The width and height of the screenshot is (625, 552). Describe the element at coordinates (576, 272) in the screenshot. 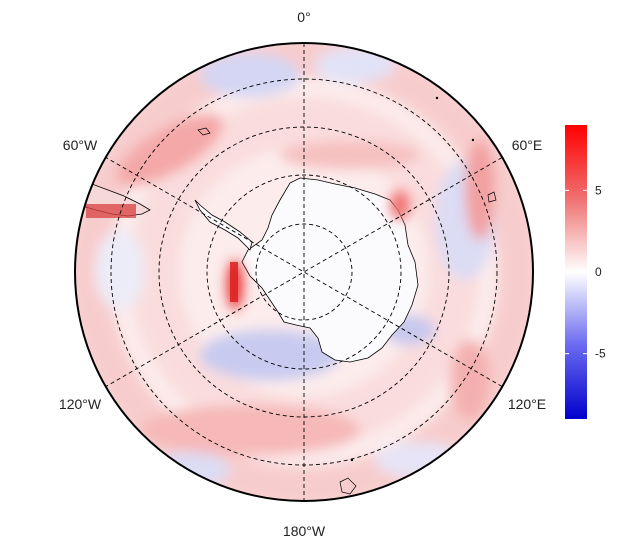

I see `colorbar-gradient` at that location.